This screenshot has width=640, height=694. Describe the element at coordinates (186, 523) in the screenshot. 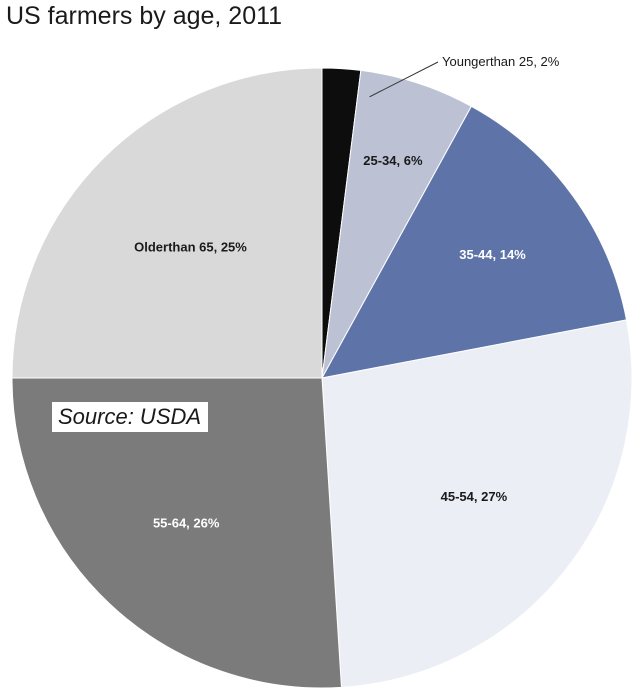

I see `slice-label-55-64: 55-64, 26%` at that location.